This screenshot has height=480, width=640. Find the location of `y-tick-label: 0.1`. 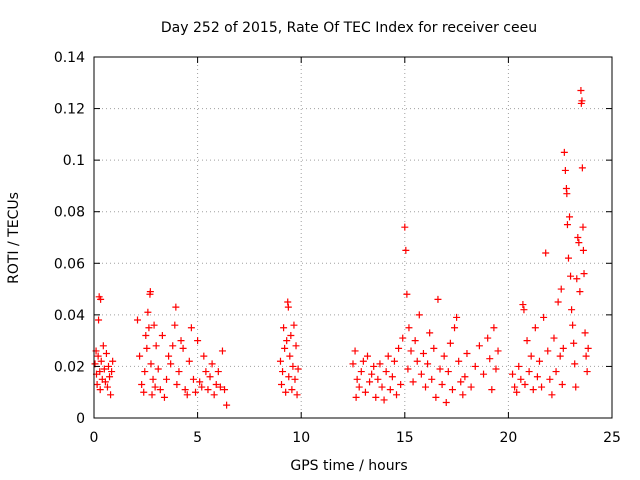

y-tick-label: 0.1 is located at coordinates (74, 161).